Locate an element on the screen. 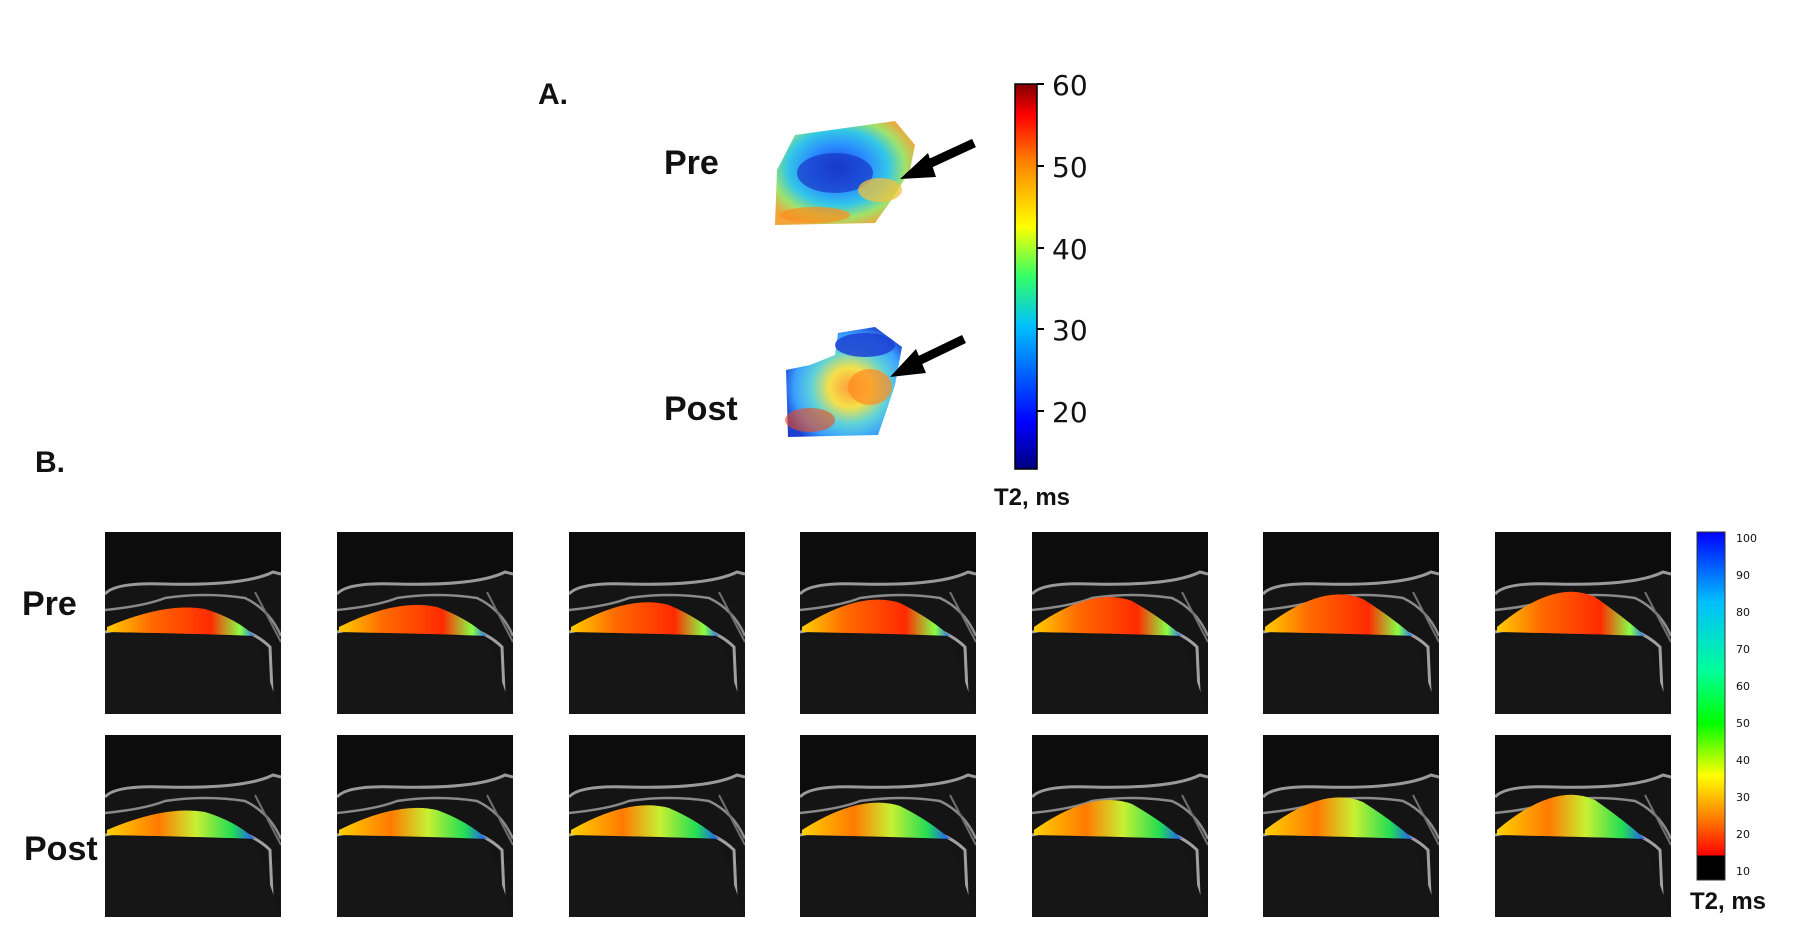 This screenshot has height=925, width=1818. panel-b-colorbar-tick: 70 is located at coordinates (1743, 649).